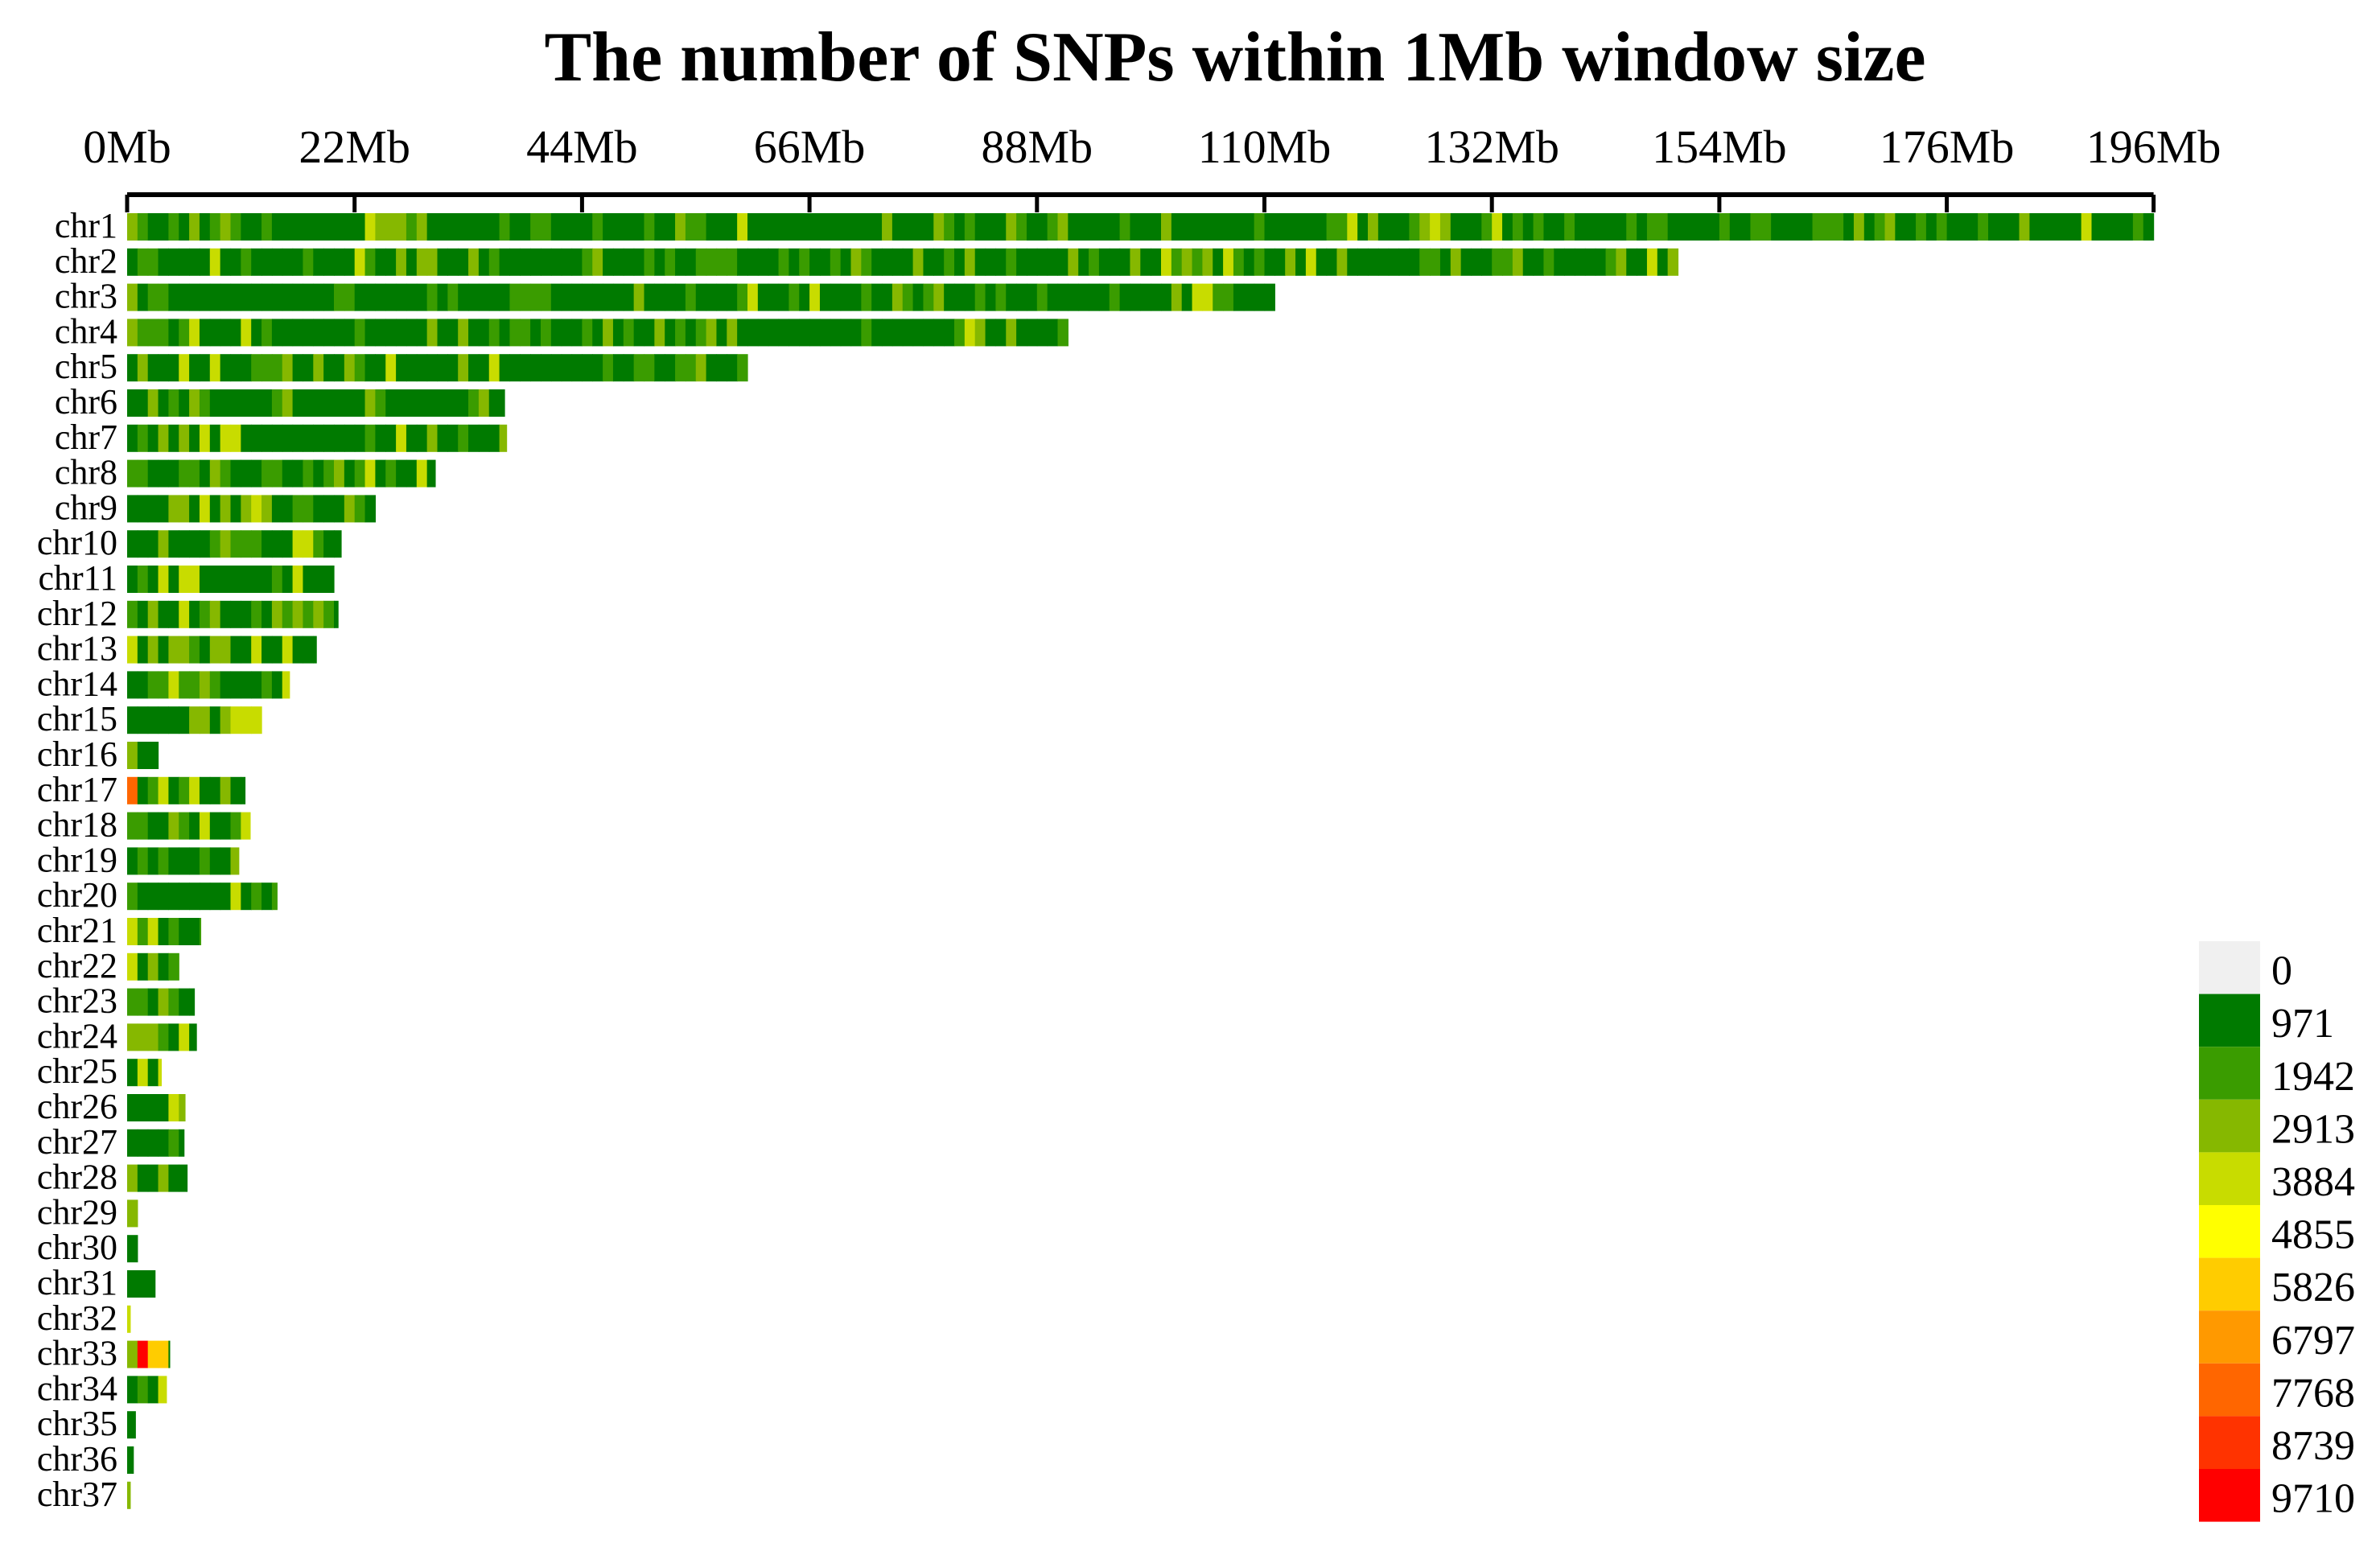 The width and height of the screenshot is (2380, 1551). What do you see at coordinates (2277, 1232) in the screenshot?
I see `legend: 0 971 1942 2913 3884 4855 5826 6797 7768 8739 9710` at bounding box center [2277, 1232].